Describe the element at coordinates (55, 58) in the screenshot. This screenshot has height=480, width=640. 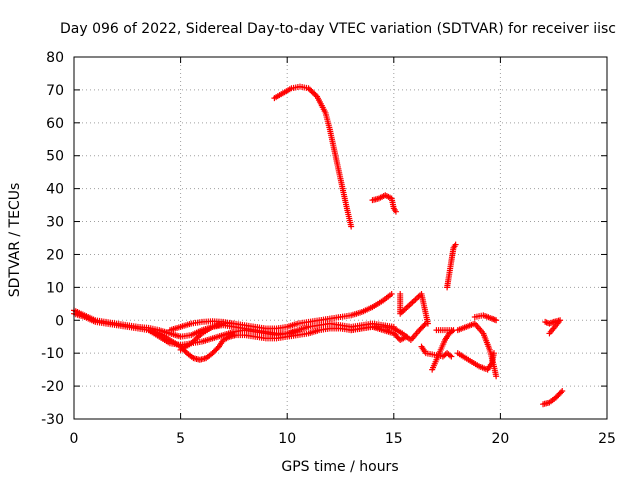
I see `y-tick-label: 80` at that location.